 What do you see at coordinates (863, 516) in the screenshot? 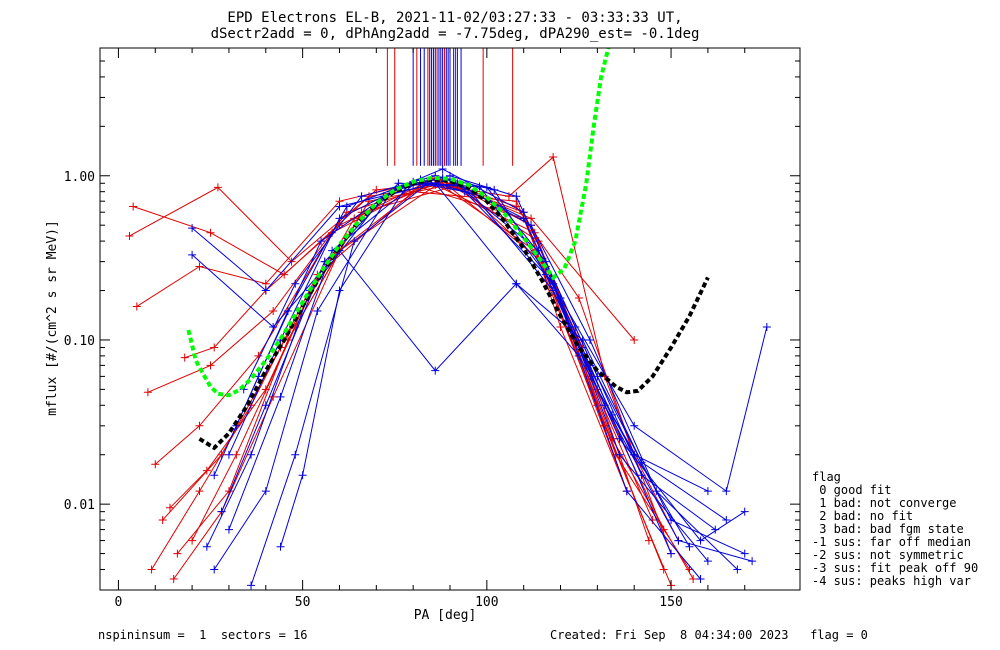
I see `legend-entry: 2 bad: no fit` at bounding box center [863, 516].